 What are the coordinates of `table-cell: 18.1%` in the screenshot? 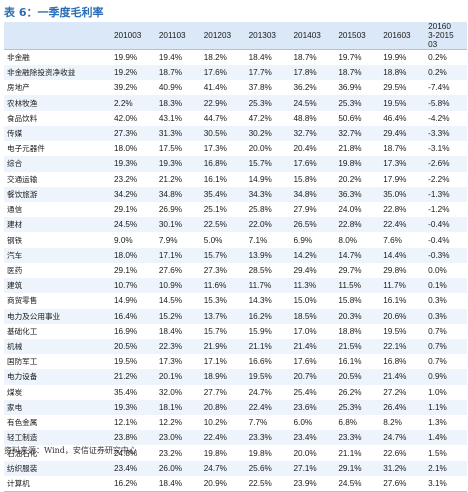 It's located at (170, 407).